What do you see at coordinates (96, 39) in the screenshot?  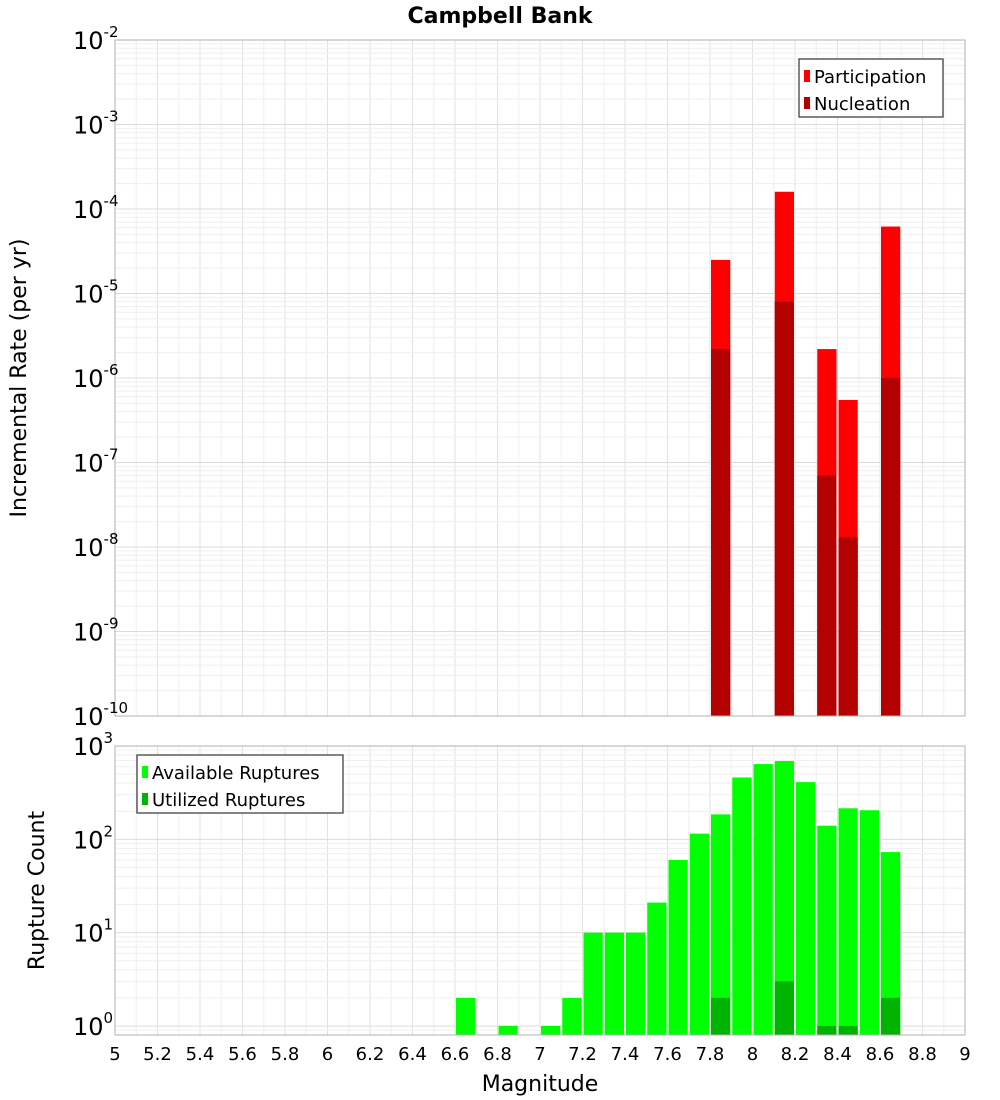 I see `top-y-tick-label: 10⁻²` at bounding box center [96, 39].